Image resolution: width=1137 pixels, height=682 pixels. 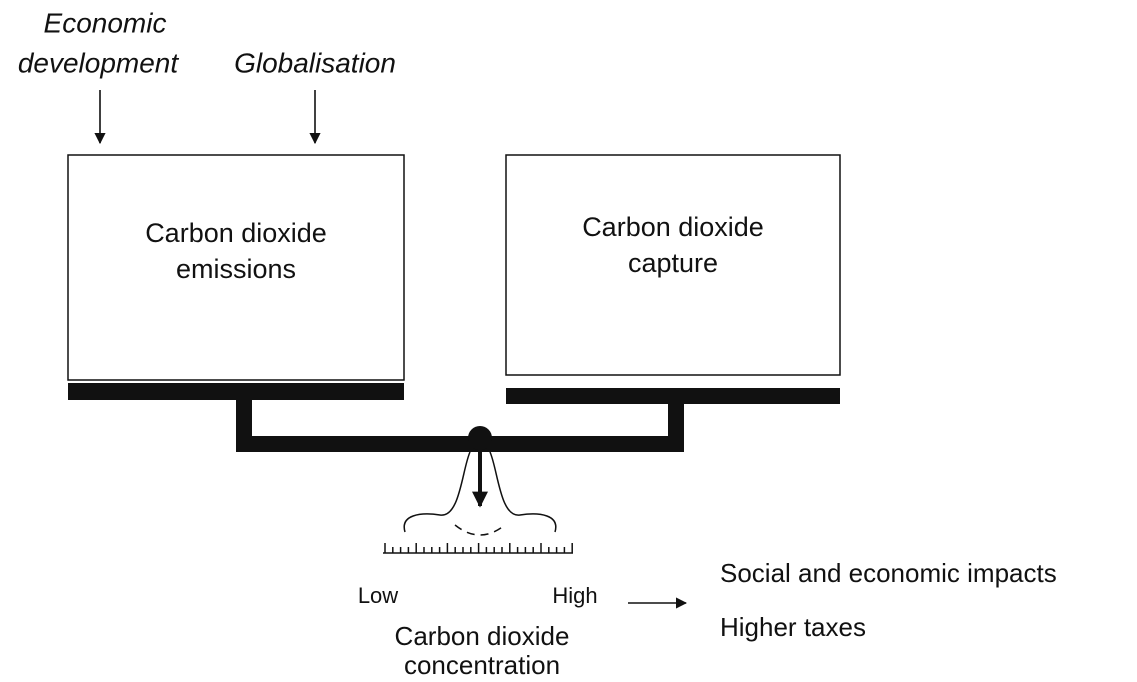 I want to click on box-label: emissions, so click(x=236, y=269).